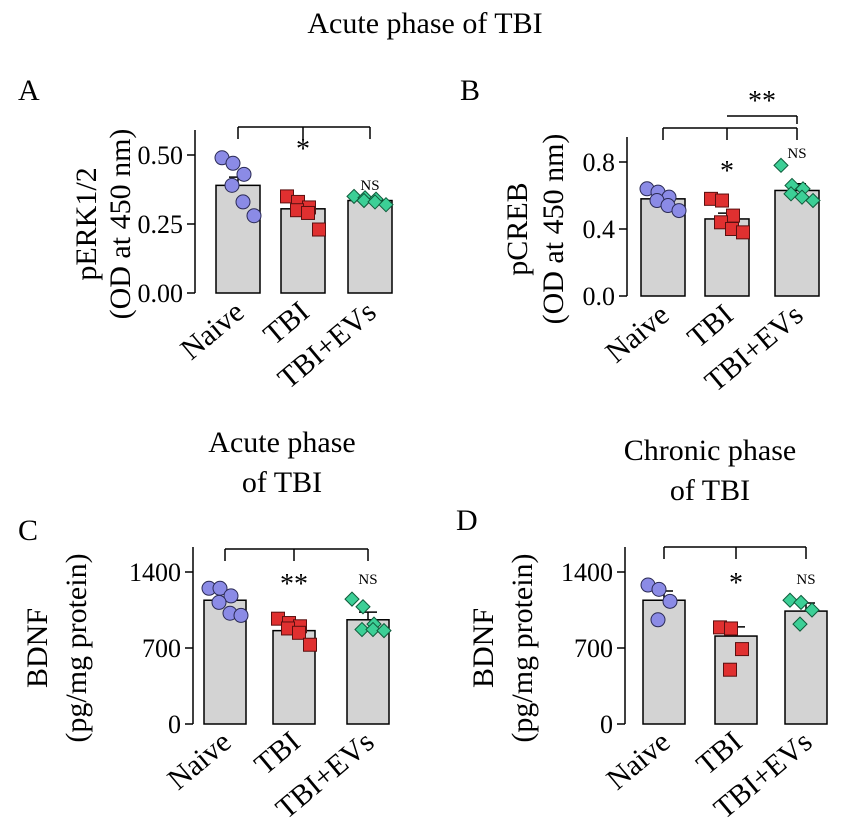 This screenshot has width=851, height=835. Describe the element at coordinates (710, 450) in the screenshot. I see `panel-d-title-line-1: Chronic phase` at that location.